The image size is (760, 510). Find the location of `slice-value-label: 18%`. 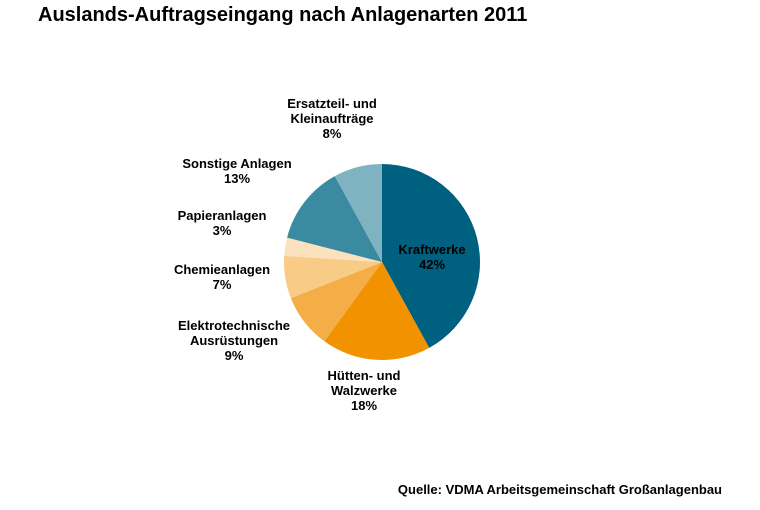

slice-value-label: 18% is located at coordinates (364, 405).